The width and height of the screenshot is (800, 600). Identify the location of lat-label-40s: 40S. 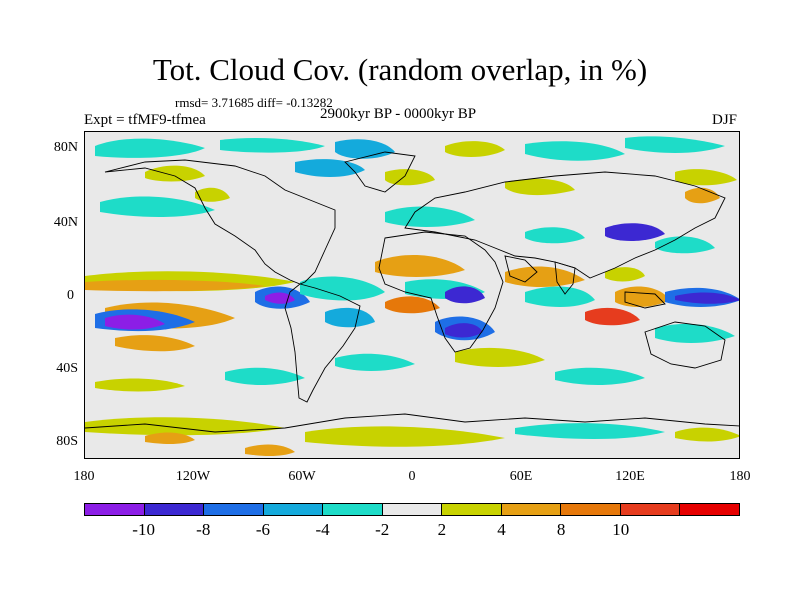
(67, 368).